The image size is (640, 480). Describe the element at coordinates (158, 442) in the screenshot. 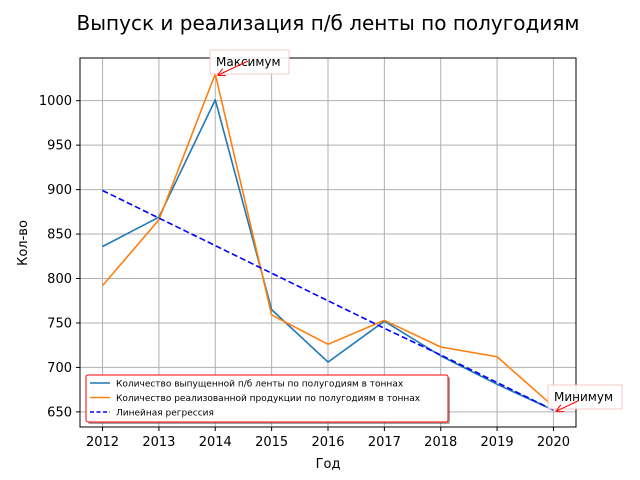

I see `x-tick-label: 2013` at that location.